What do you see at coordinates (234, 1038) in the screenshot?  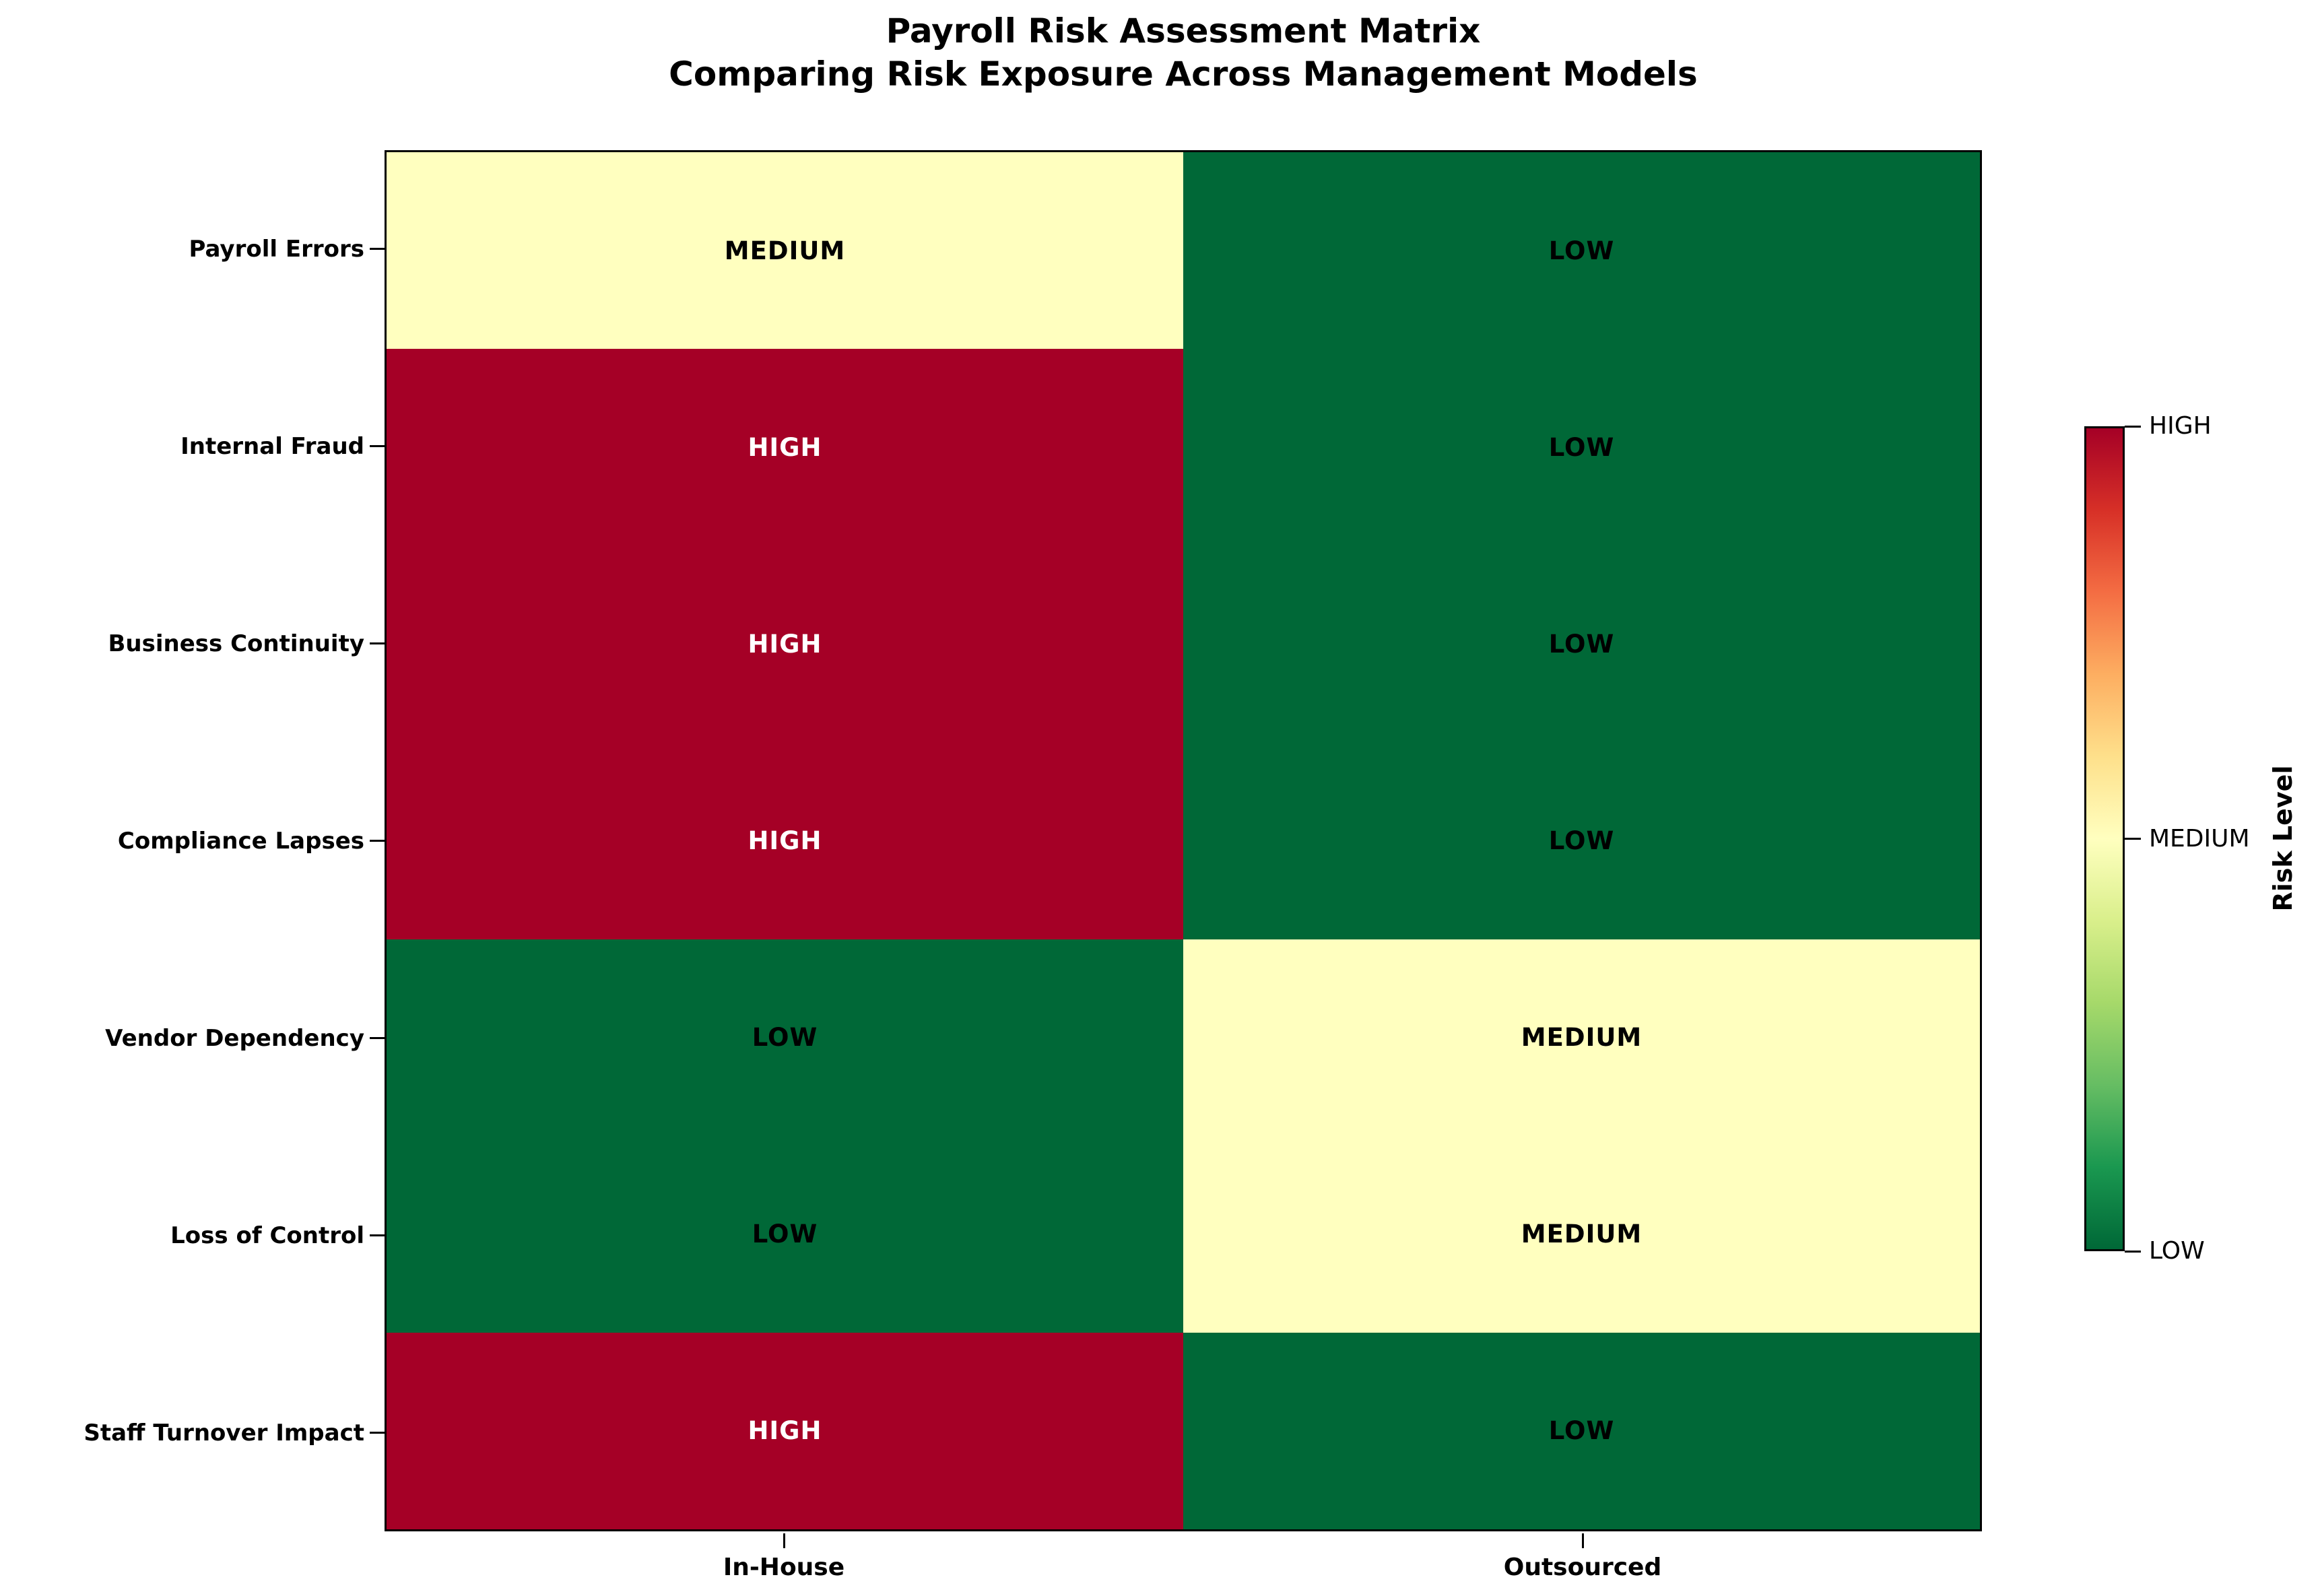 I see `row-label: Vendor Dependency` at bounding box center [234, 1038].